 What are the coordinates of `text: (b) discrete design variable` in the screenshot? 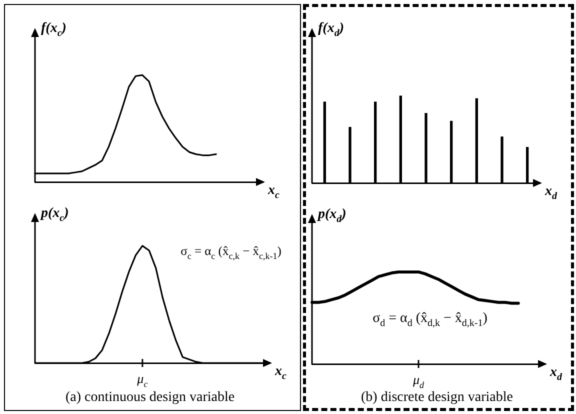 It's located at (437, 397).